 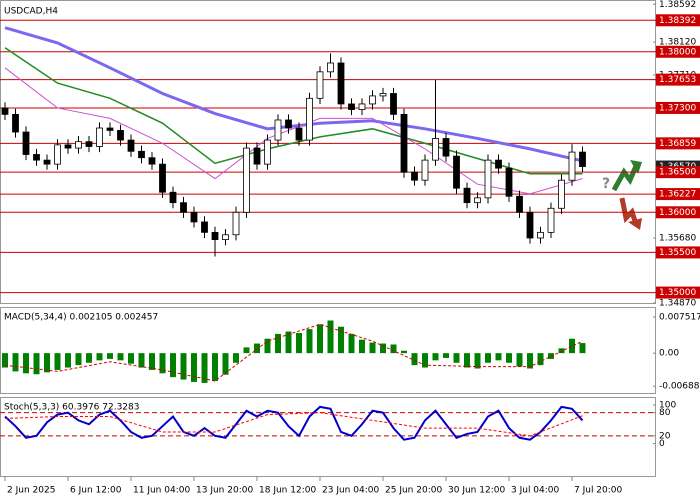 I want to click on level-label: 1.38000, so click(x=677, y=52).